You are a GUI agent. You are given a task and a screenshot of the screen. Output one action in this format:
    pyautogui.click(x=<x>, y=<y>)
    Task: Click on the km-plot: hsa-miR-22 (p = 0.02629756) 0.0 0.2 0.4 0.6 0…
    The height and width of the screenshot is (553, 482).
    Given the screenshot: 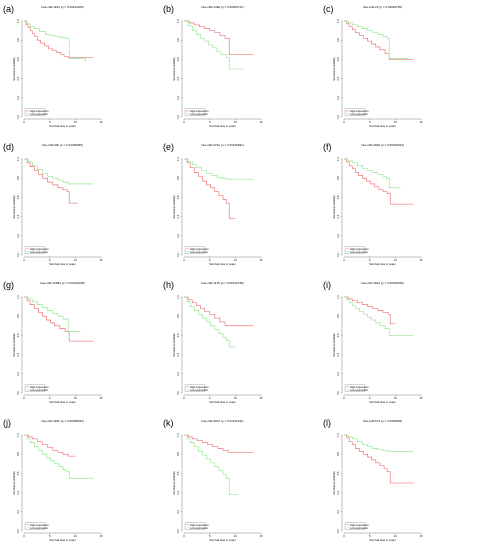 What is the action you would take?
    pyautogui.click(x=377, y=66)
    